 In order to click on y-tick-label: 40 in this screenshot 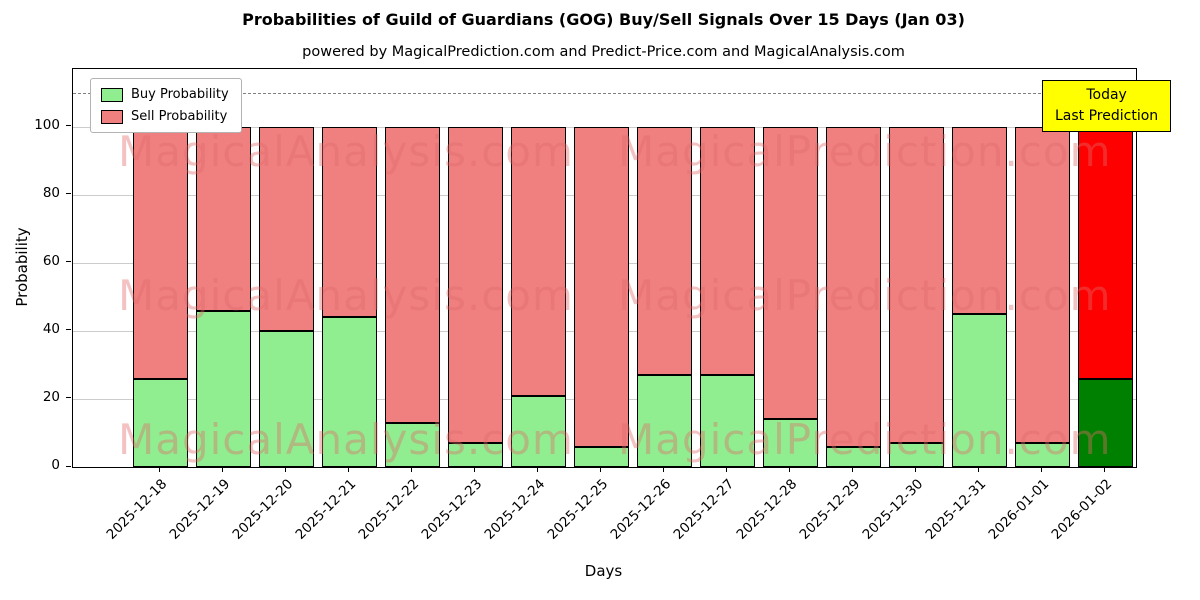, I will do `click(51, 328)`.